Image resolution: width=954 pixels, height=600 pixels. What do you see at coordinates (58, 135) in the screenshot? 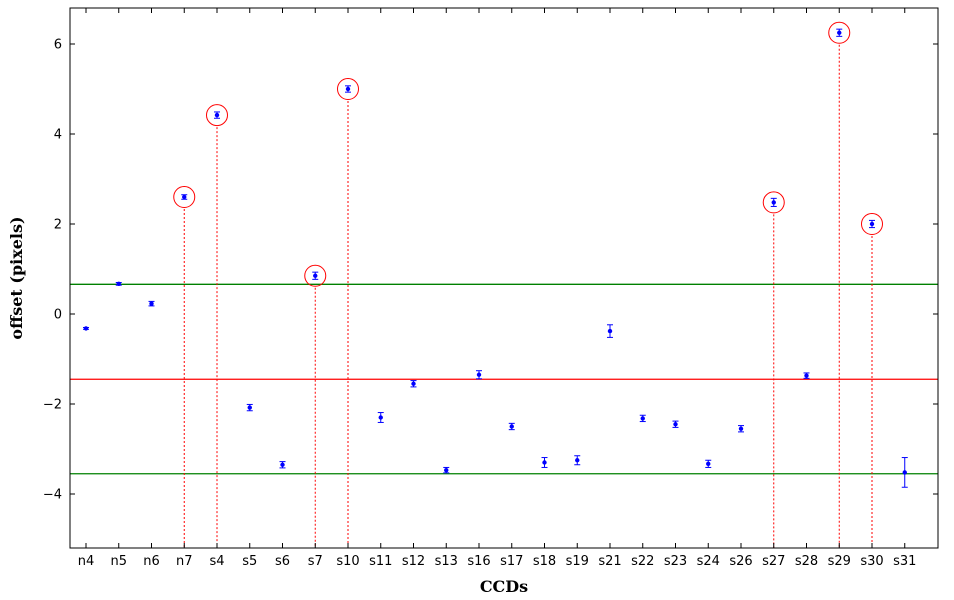
I see `y-tick-label: 4` at bounding box center [58, 135].